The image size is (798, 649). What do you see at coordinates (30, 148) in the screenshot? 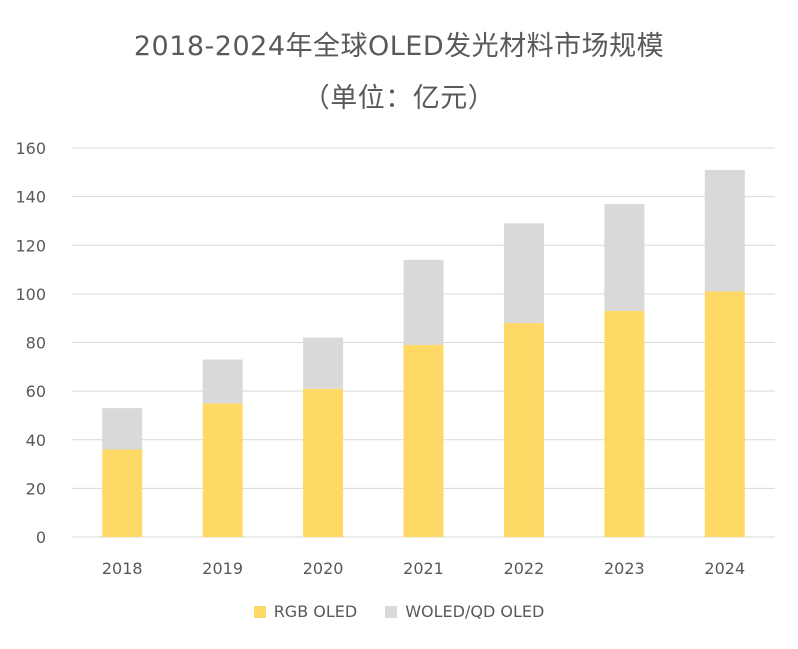
I see `y-tick-label: 160` at bounding box center [30, 148].